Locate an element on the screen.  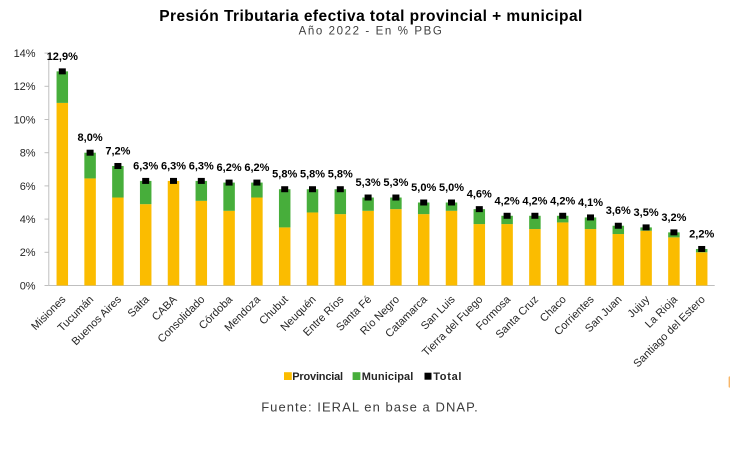
svg-text: Provincial is located at coordinates (317, 377).